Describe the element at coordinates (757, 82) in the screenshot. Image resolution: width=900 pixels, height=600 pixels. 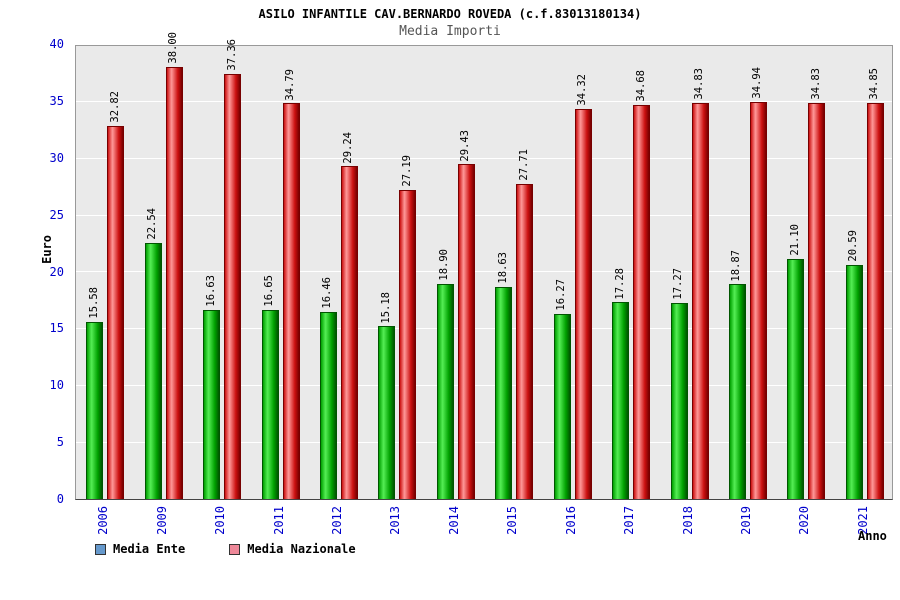
I see `bar-value-label: 34.94` at that location.